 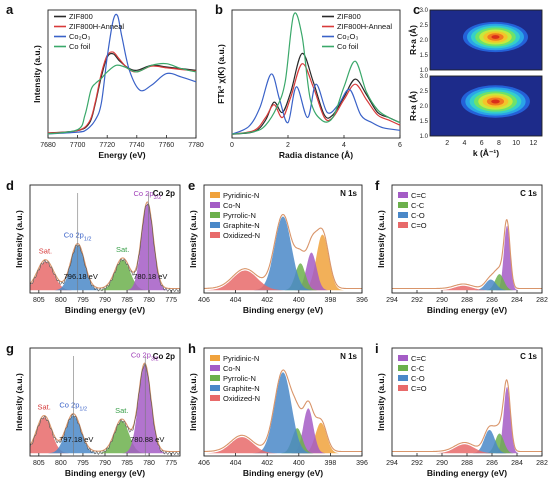 What do you see at coordinates (191, 185) in the screenshot?
I see `panel-letter: e` at bounding box center [191, 185].